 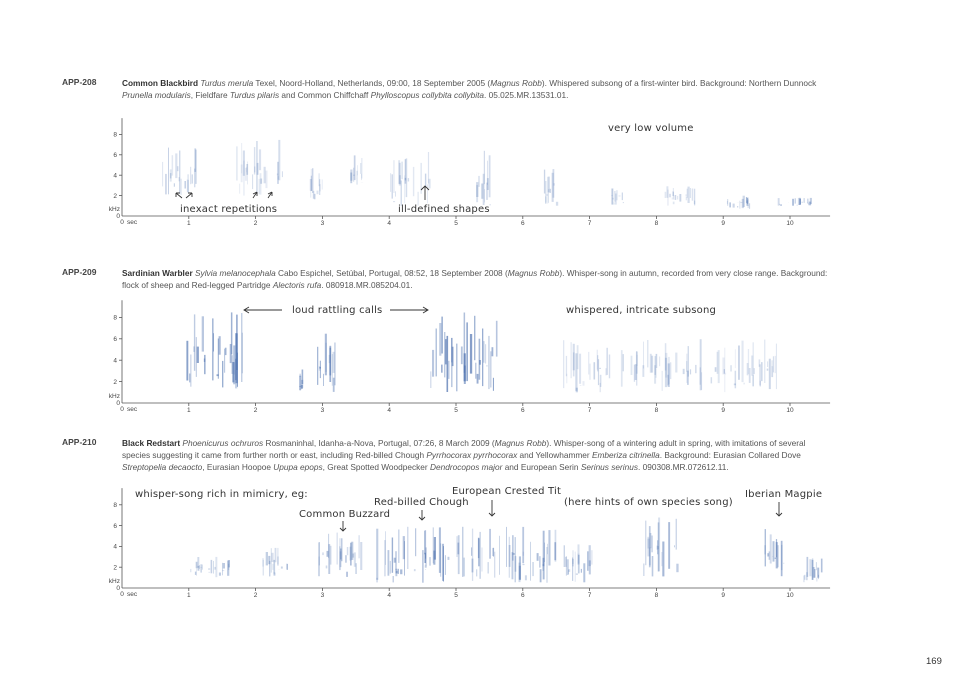 I want to click on annotation-own-species-song: (here hints of own species song), so click(x=648, y=502).